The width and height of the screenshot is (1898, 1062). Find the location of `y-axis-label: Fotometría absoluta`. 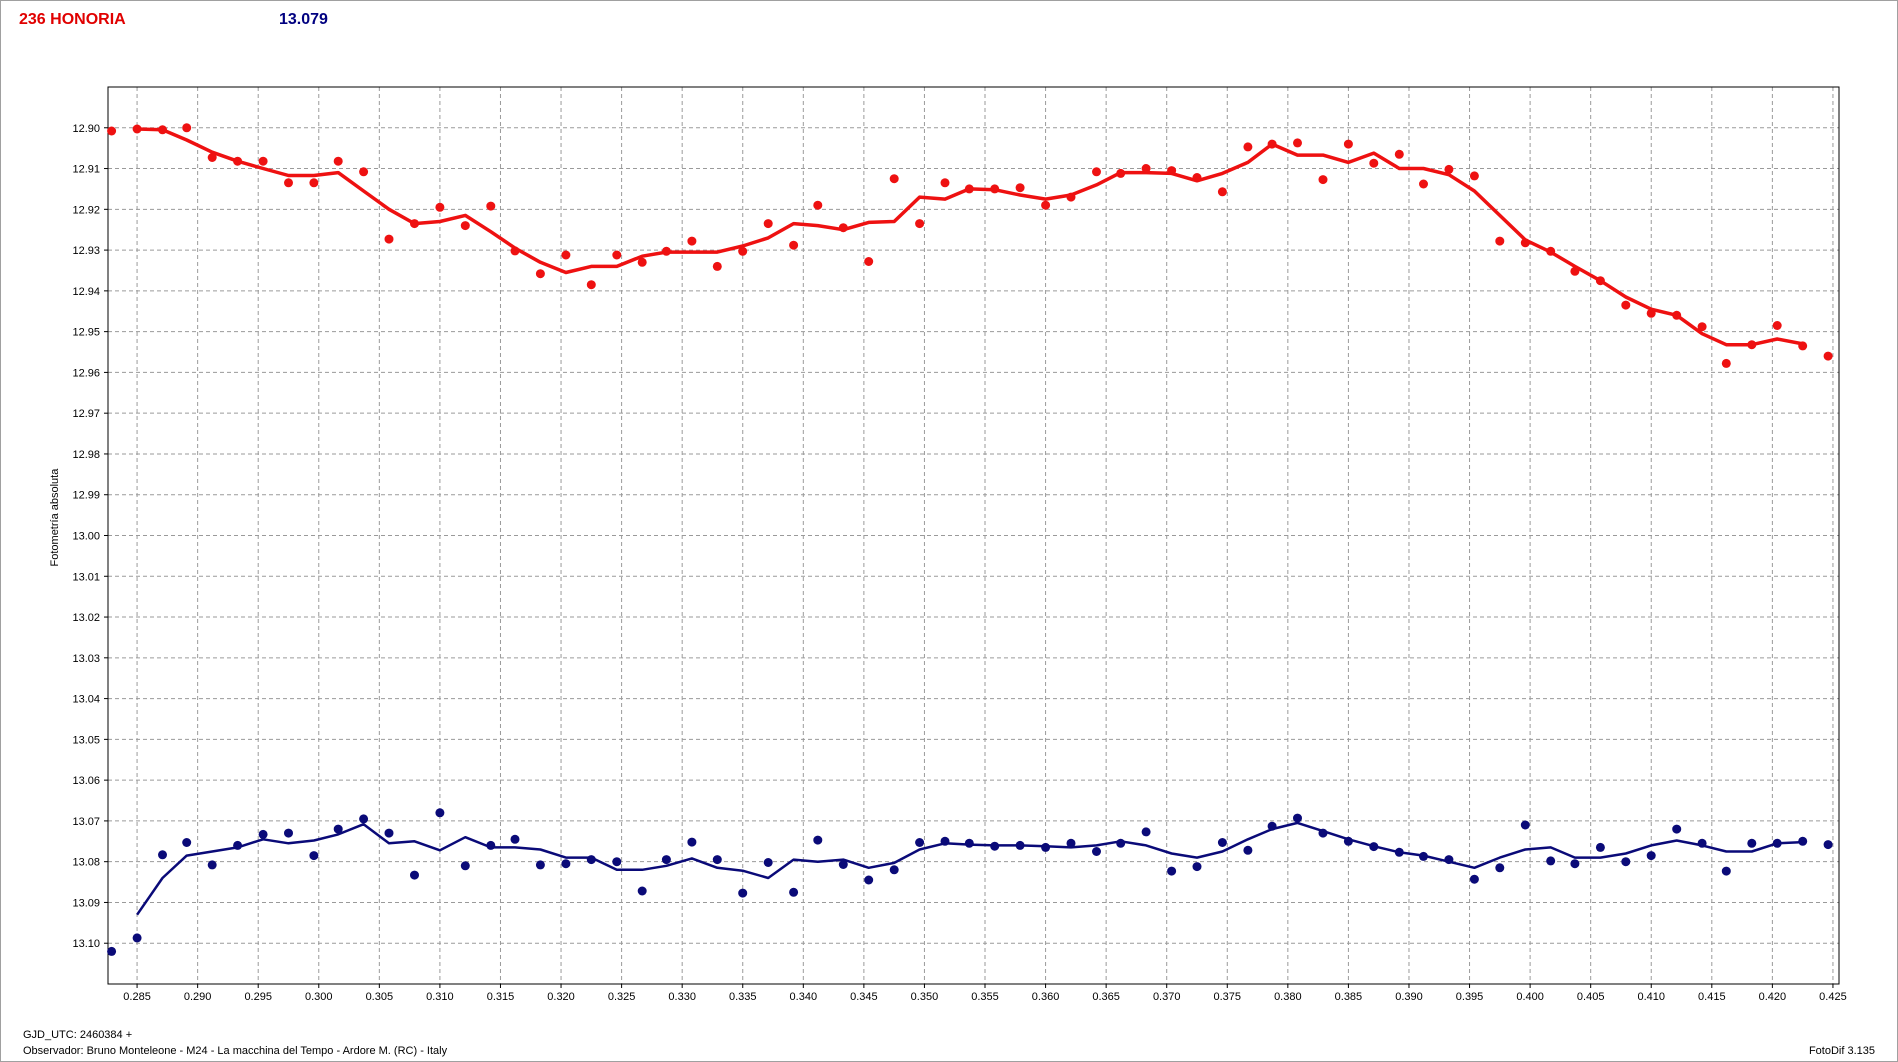

y-axis-label: Fotometría absoluta is located at coordinates (55, 517).